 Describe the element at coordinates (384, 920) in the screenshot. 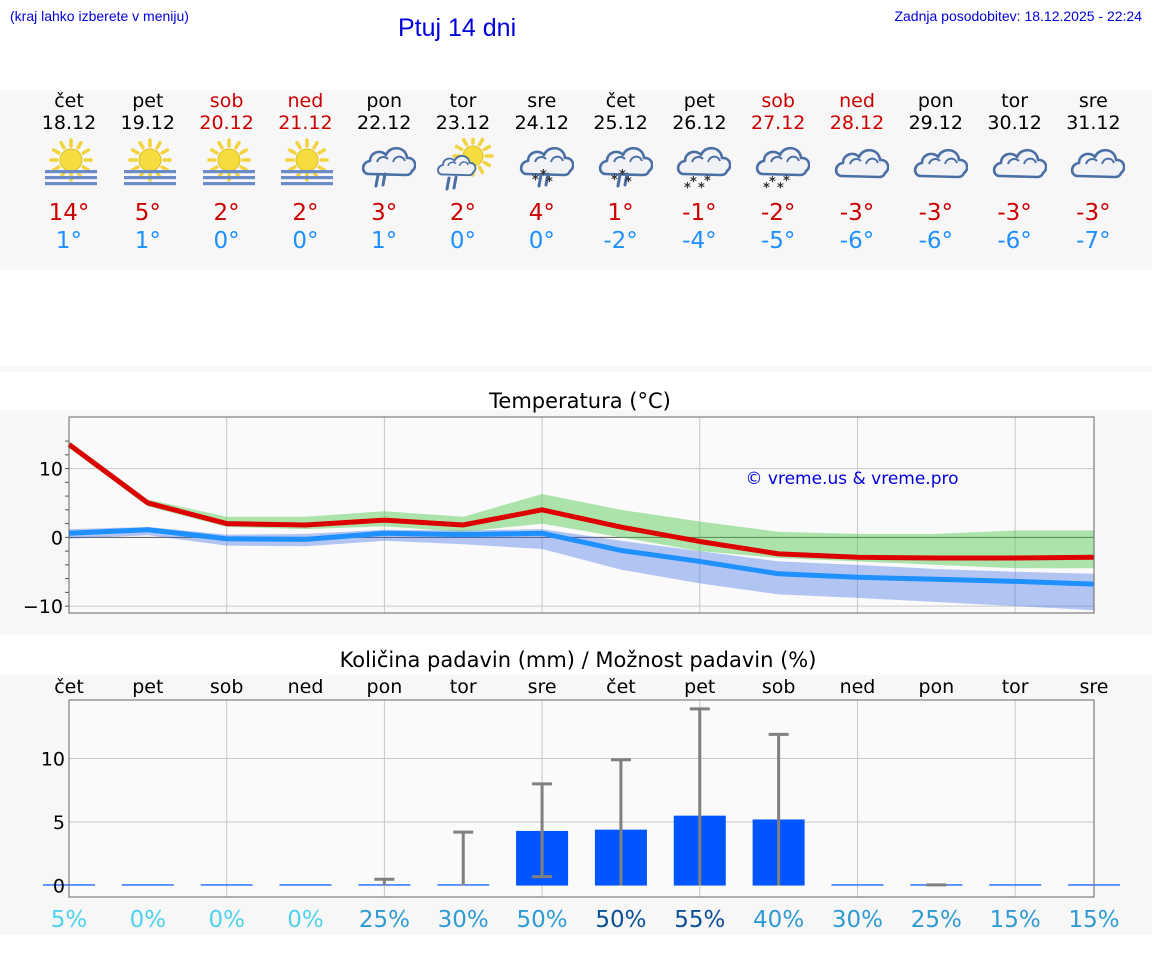

I see `precip-probability: 25%` at that location.